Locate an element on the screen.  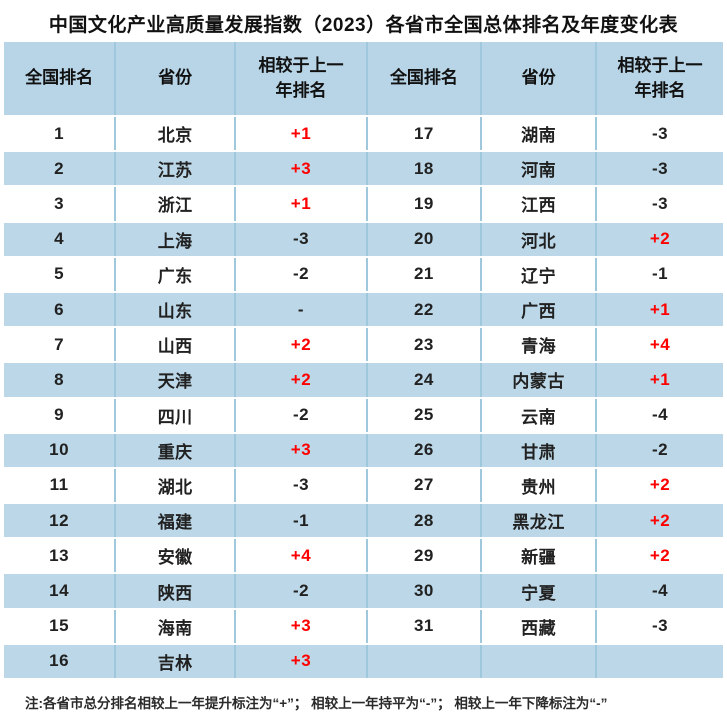
province-cell: 上海 is located at coordinates (176, 239).